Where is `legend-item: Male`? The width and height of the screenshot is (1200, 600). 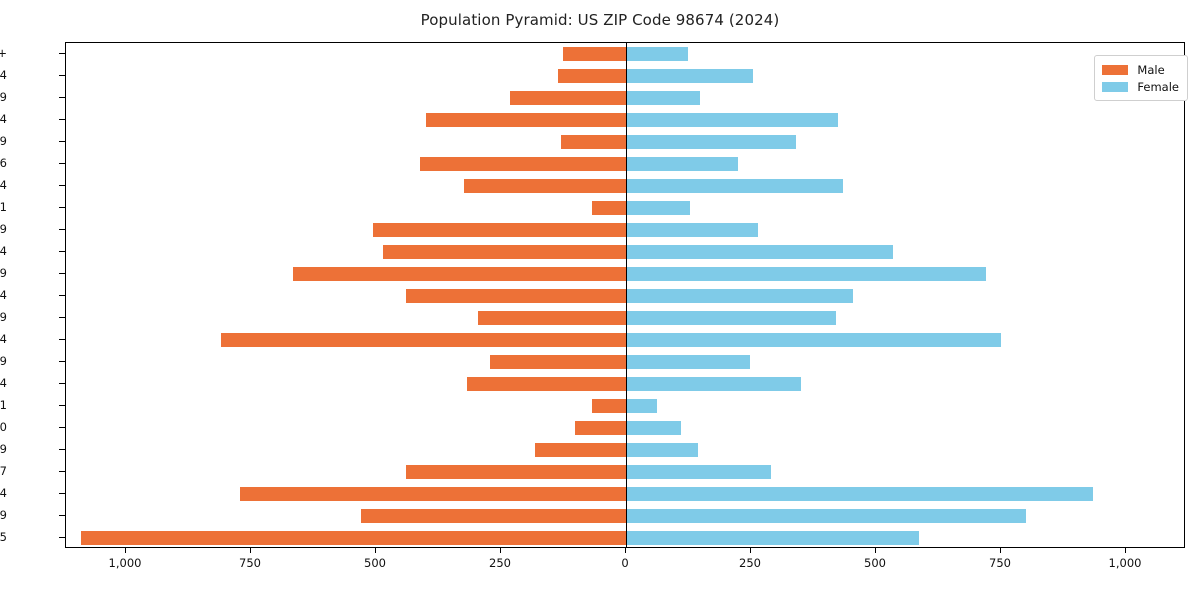
legend-item: Male is located at coordinates (1140, 69).